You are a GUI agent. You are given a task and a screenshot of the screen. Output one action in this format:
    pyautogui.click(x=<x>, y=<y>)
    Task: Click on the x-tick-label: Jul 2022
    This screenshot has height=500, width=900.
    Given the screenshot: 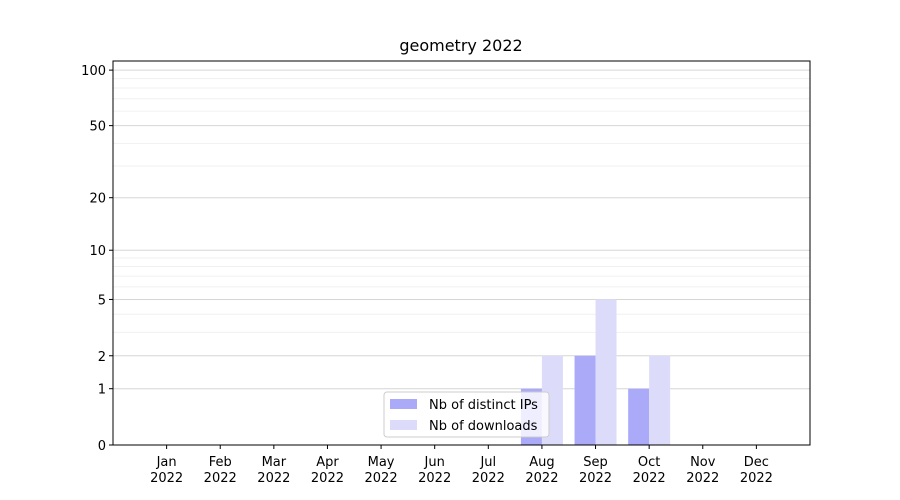 What is the action you would take?
    pyautogui.click(x=488, y=470)
    